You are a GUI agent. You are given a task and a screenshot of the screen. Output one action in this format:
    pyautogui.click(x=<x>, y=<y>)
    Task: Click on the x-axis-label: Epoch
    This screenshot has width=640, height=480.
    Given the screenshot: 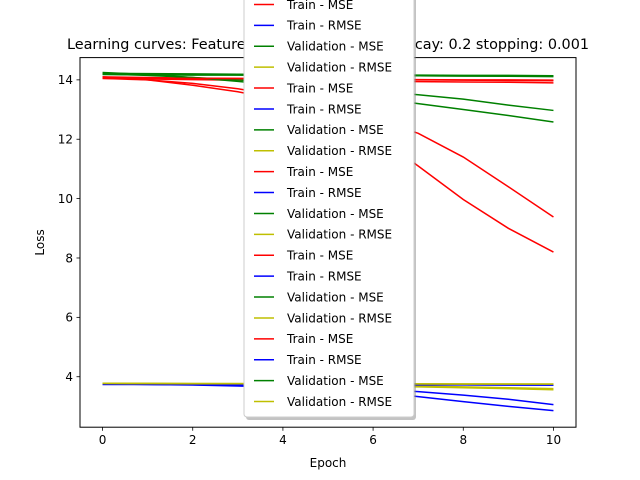 What is the action you would take?
    pyautogui.click(x=328, y=463)
    